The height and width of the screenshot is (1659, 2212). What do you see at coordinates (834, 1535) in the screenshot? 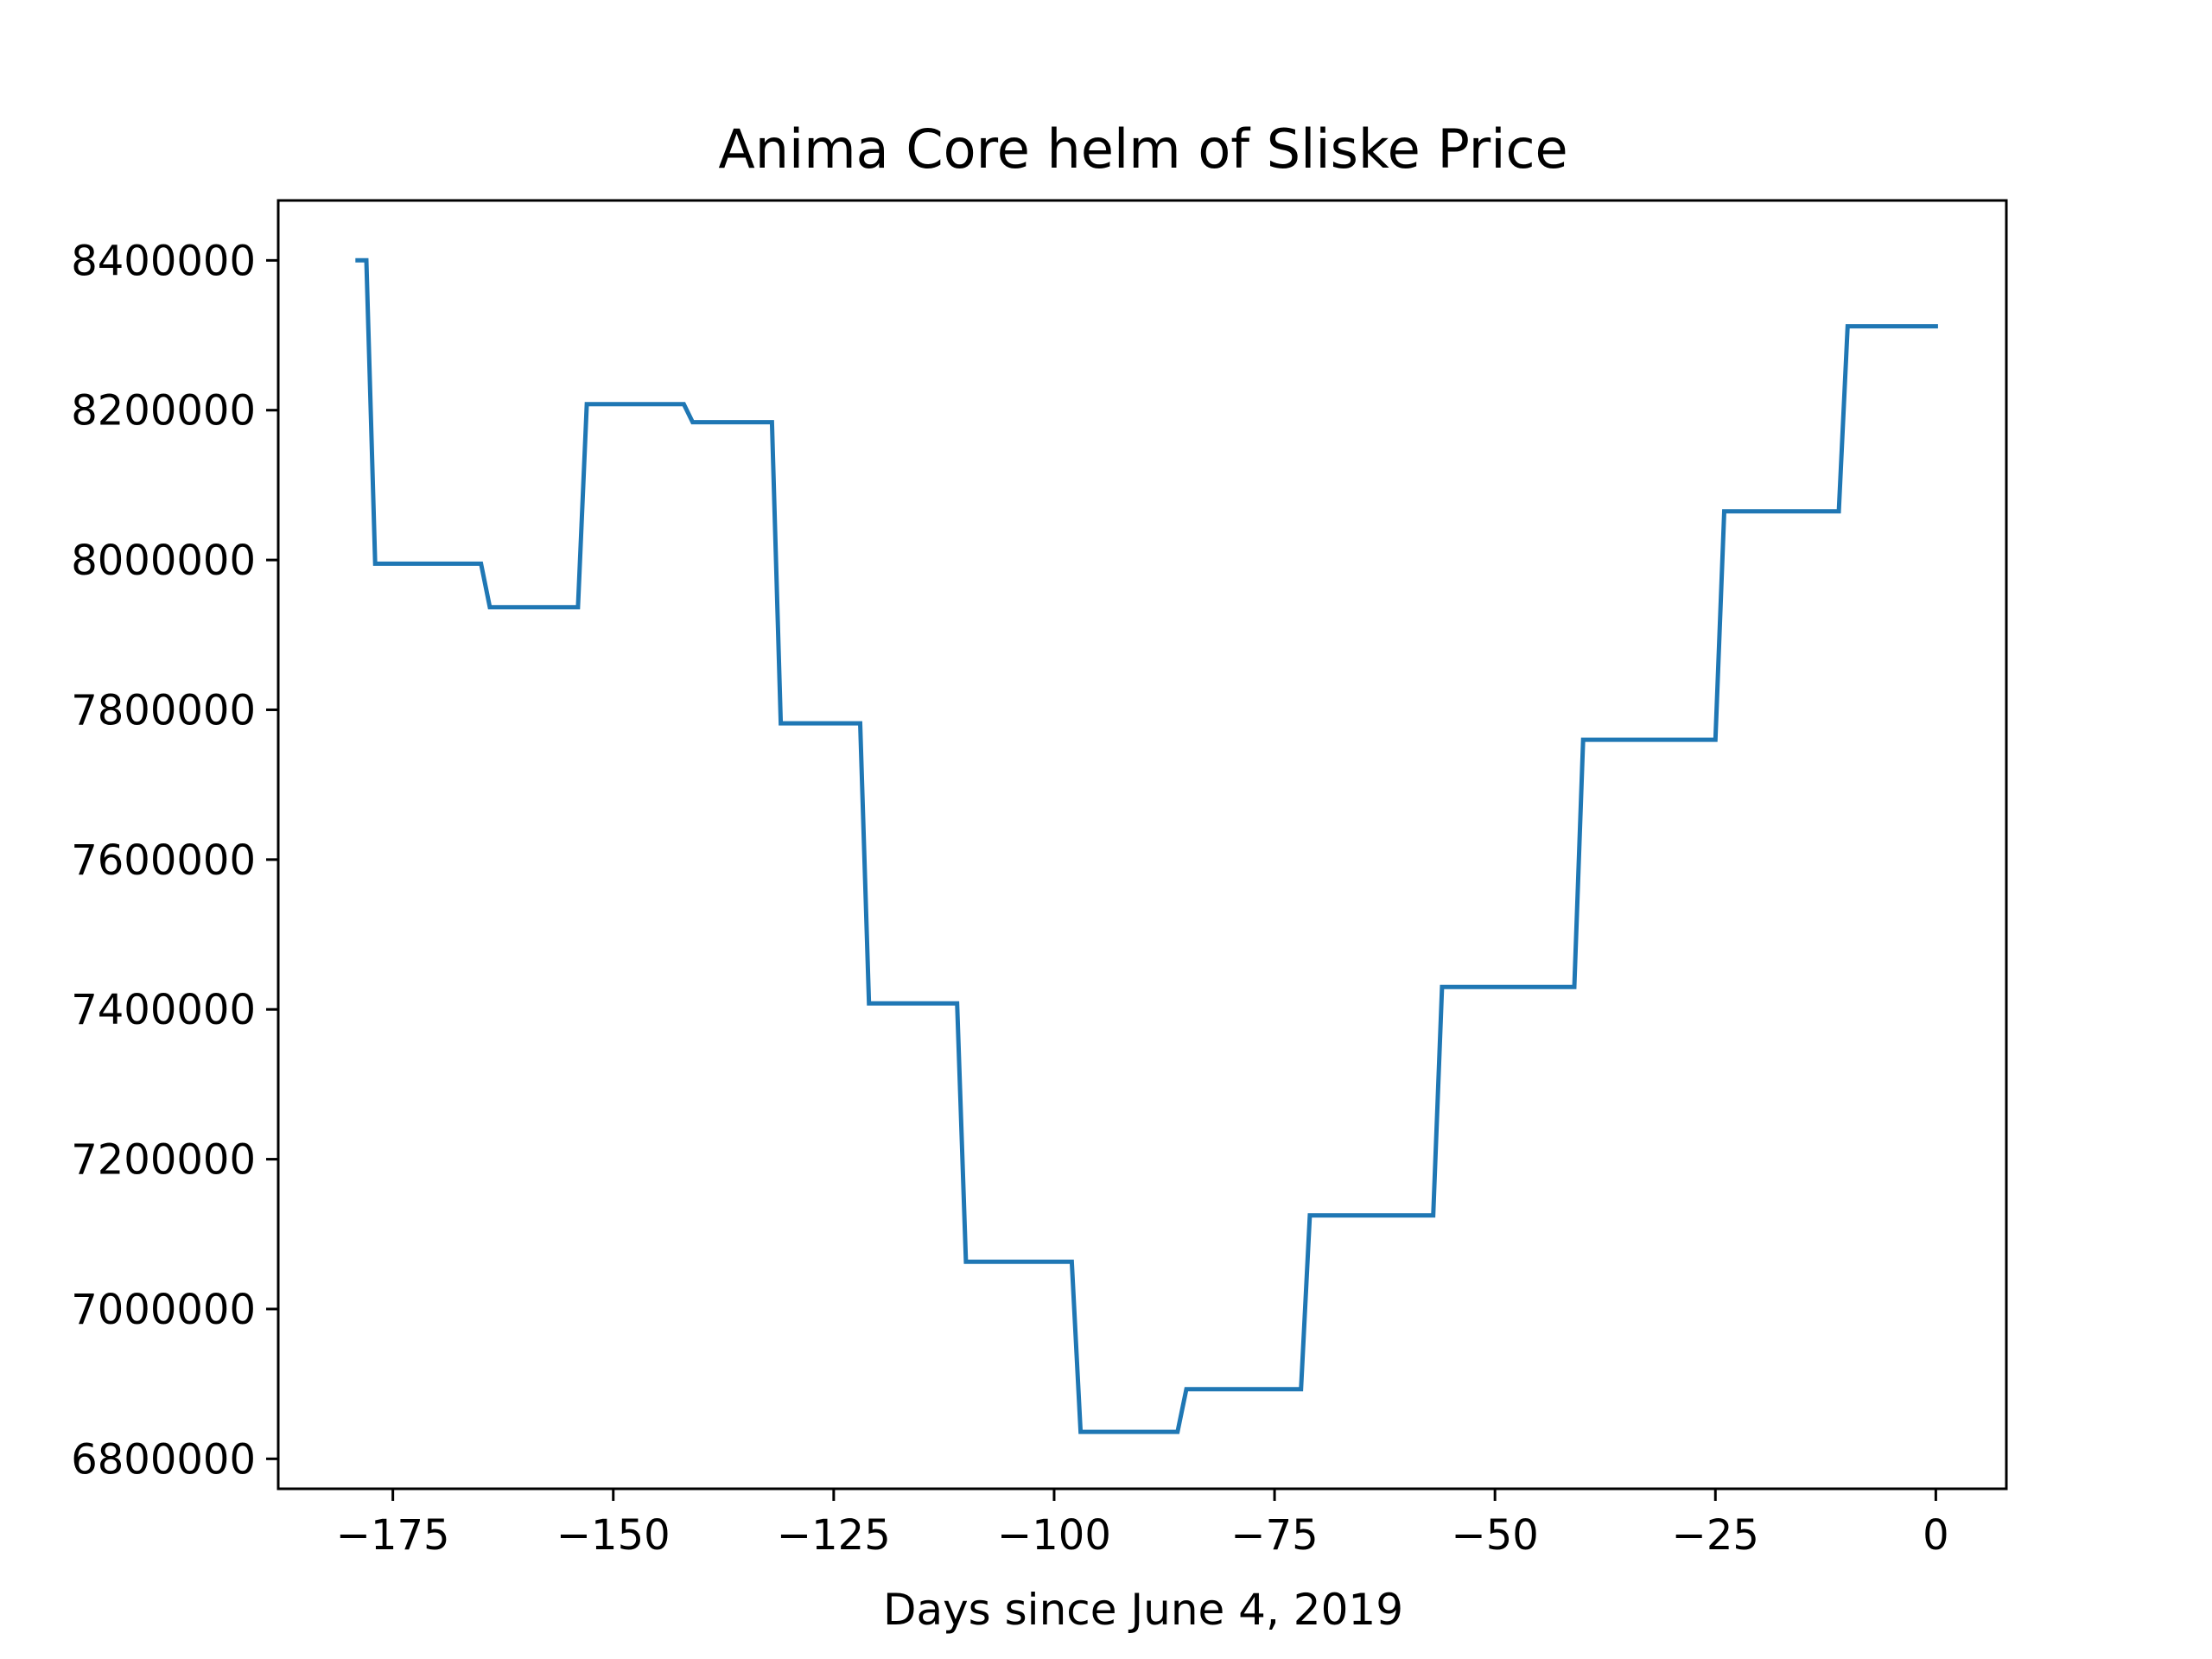
I see `x-tick-label: −125` at bounding box center [834, 1535].